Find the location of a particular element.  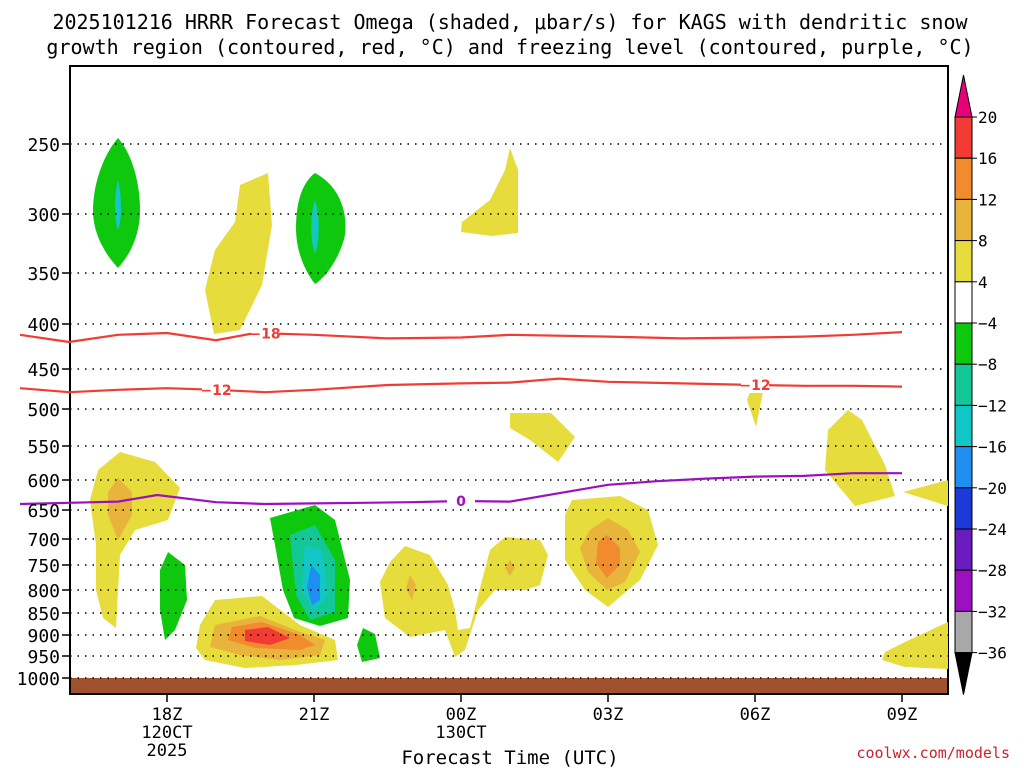

y-tick-label: 500 is located at coordinates (43, 410).